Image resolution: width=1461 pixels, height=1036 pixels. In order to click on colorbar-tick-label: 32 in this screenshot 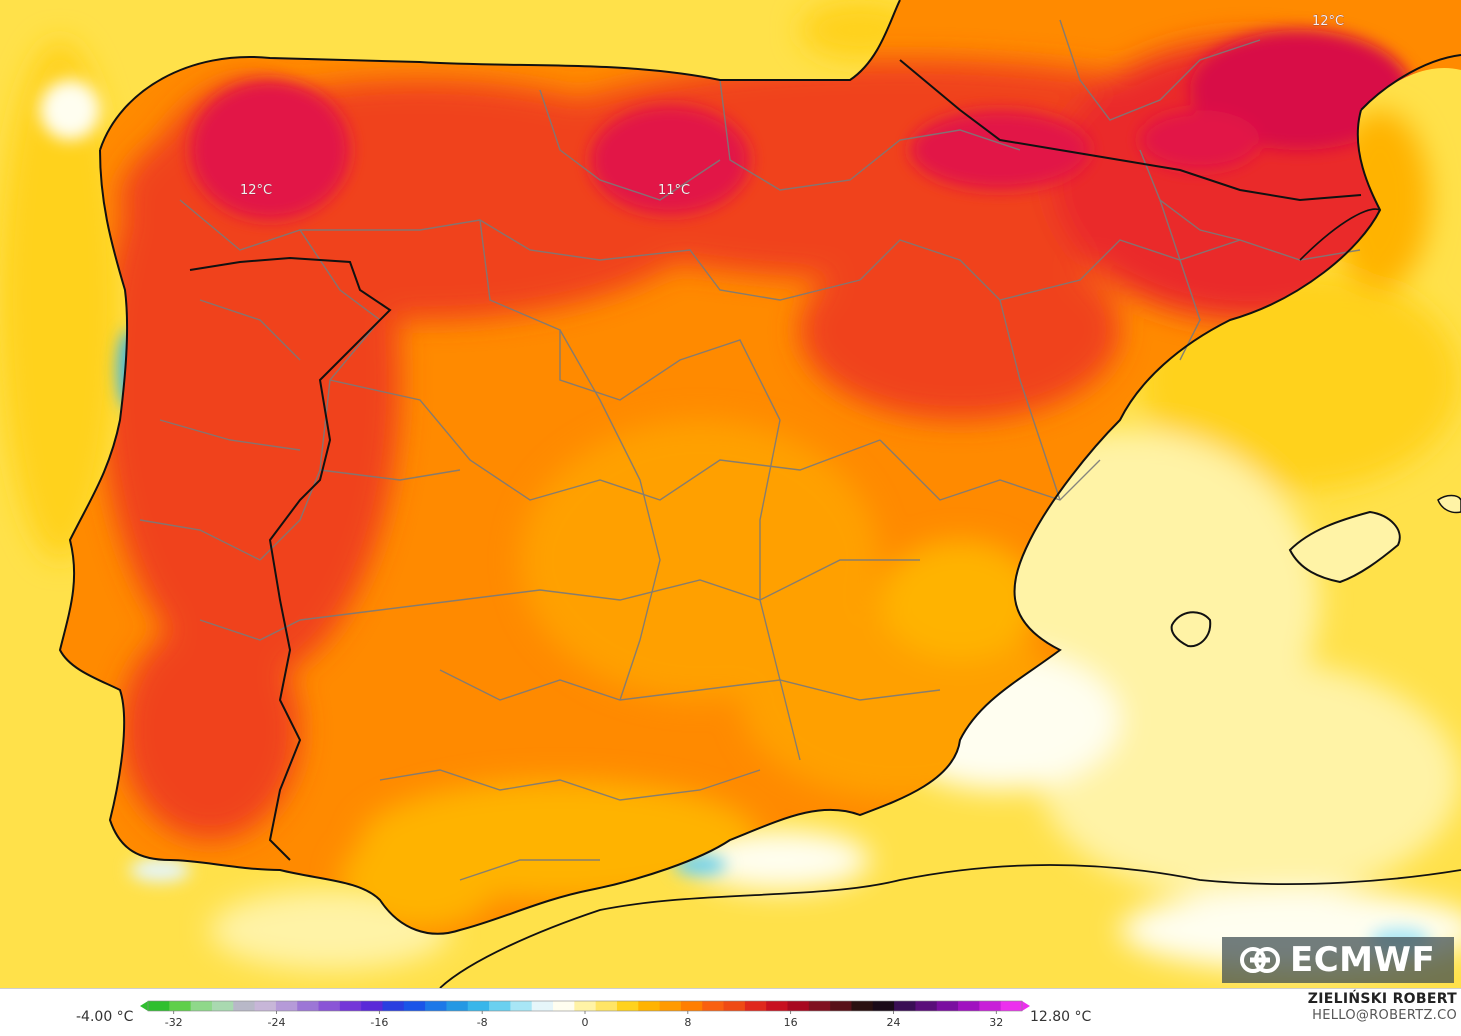, I will do `click(996, 1022)`.